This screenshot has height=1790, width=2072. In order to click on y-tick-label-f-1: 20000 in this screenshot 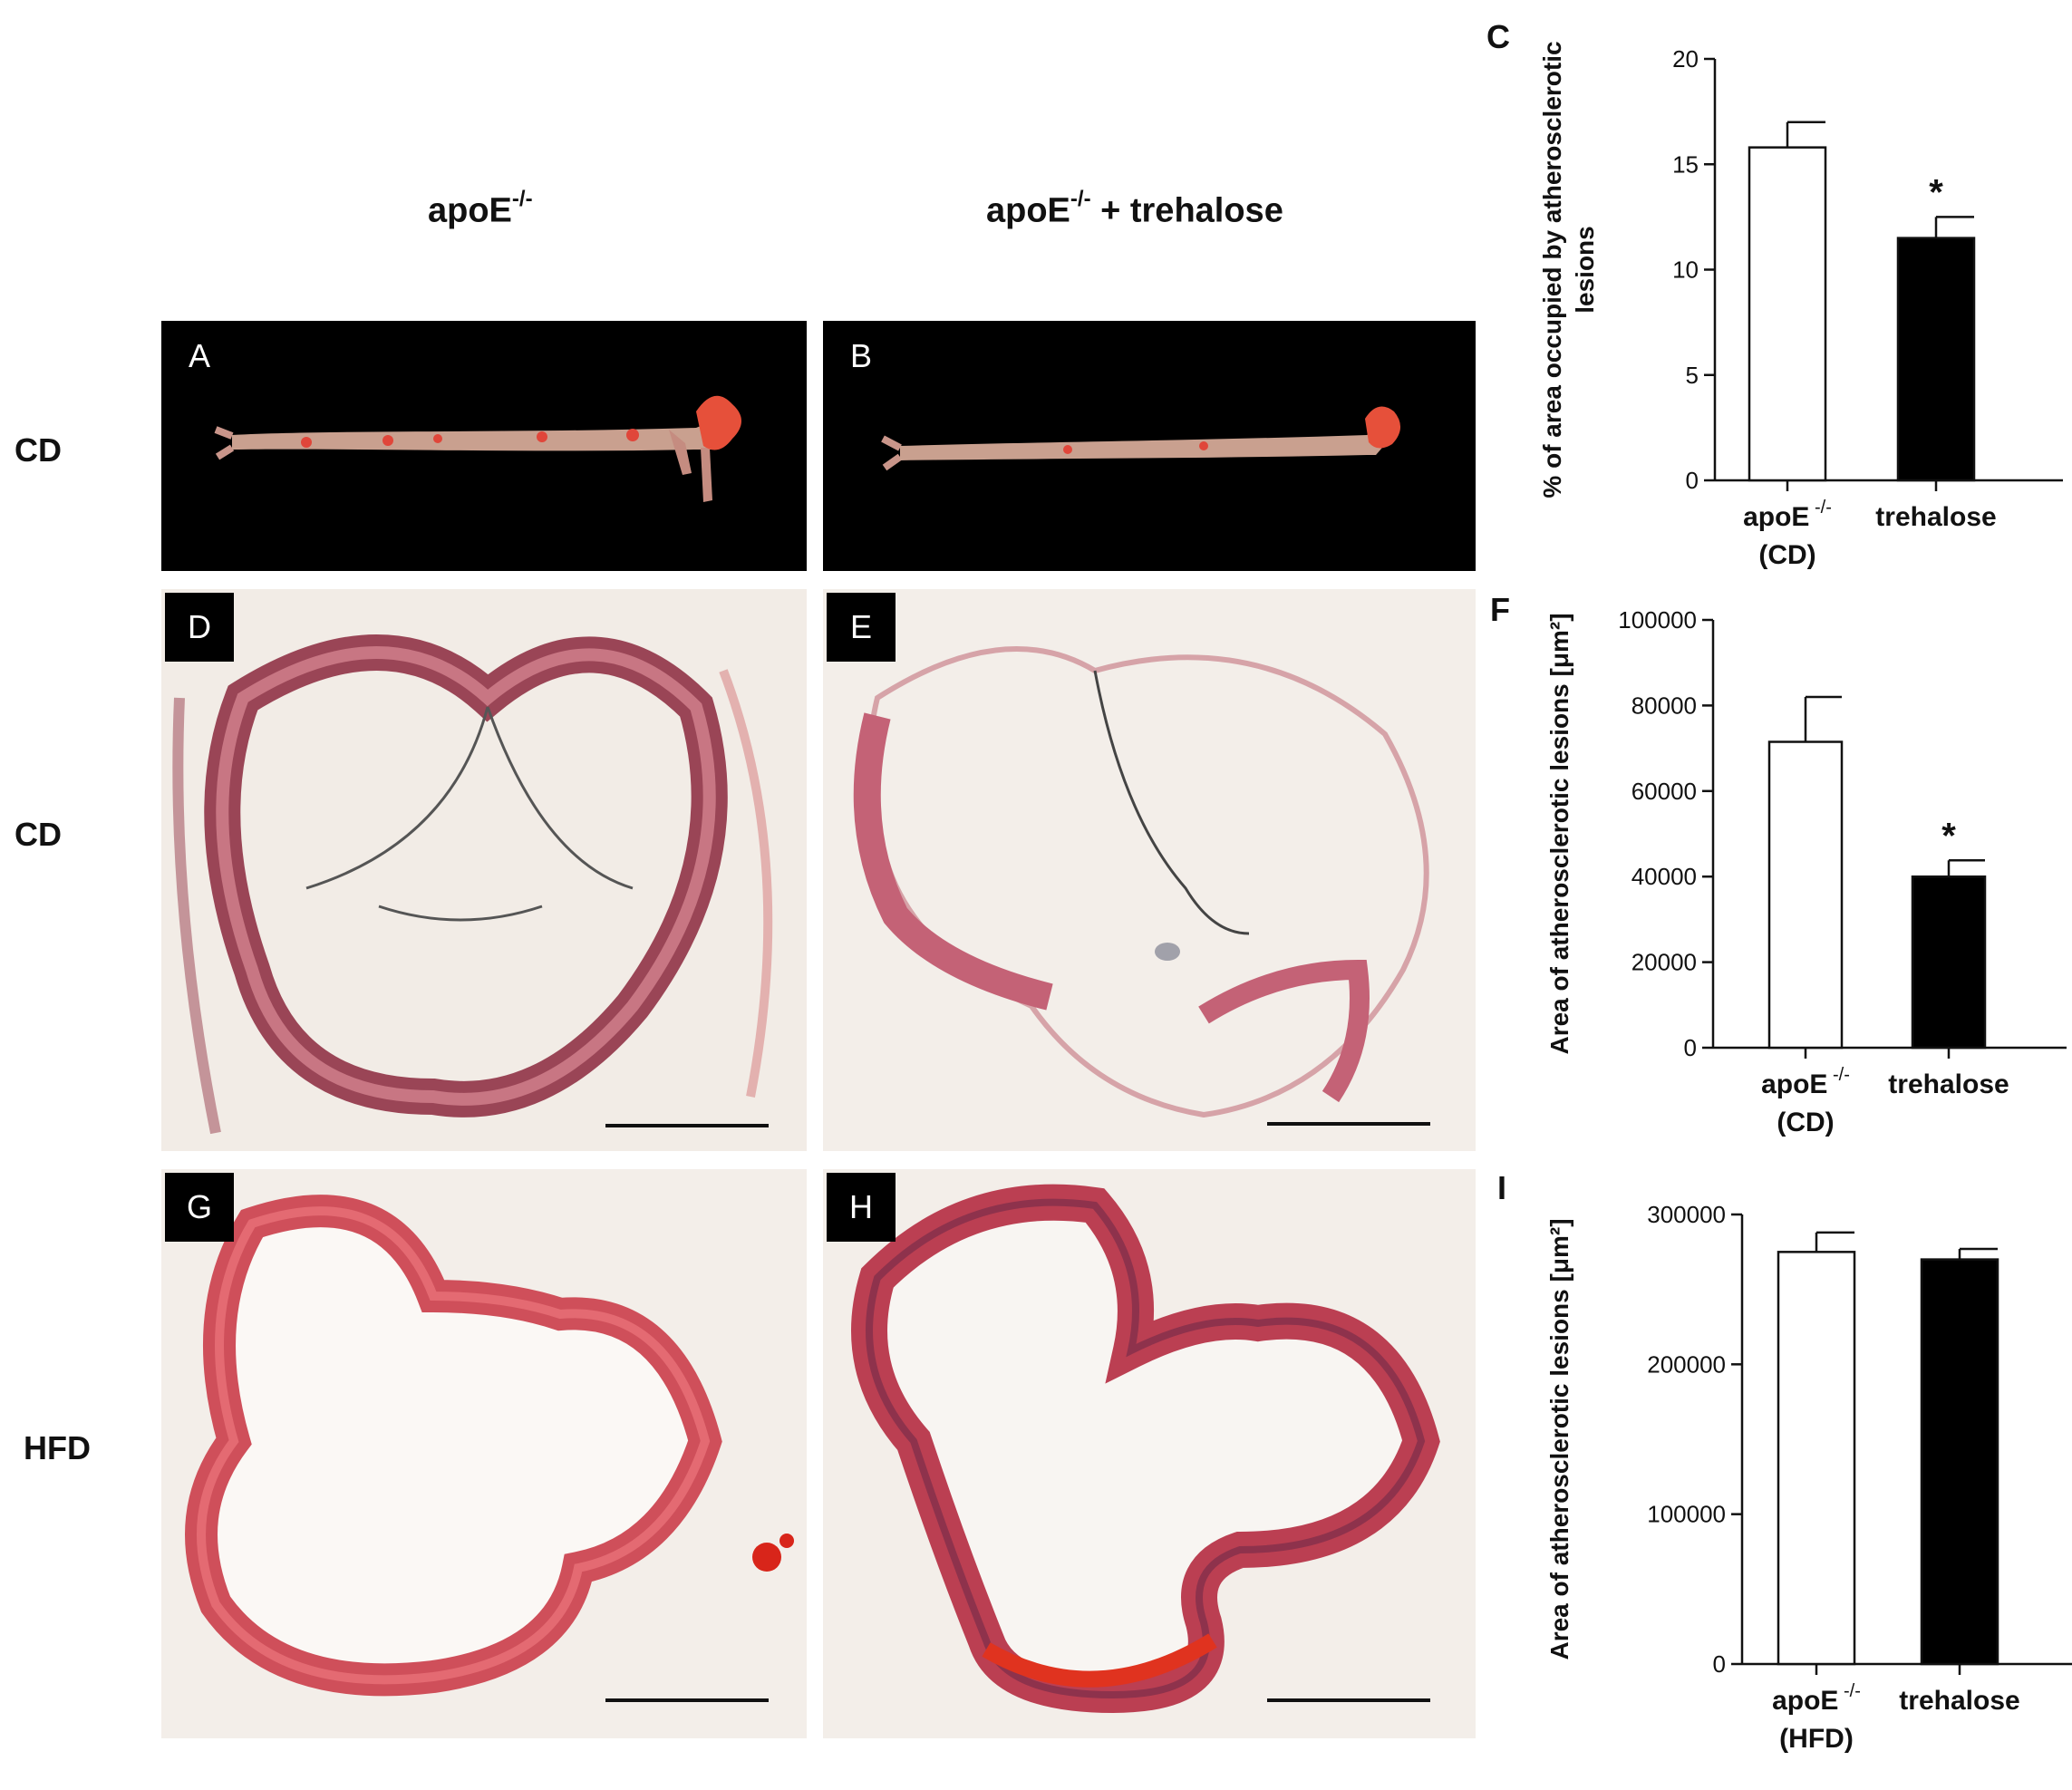, I will do `click(1664, 962)`.